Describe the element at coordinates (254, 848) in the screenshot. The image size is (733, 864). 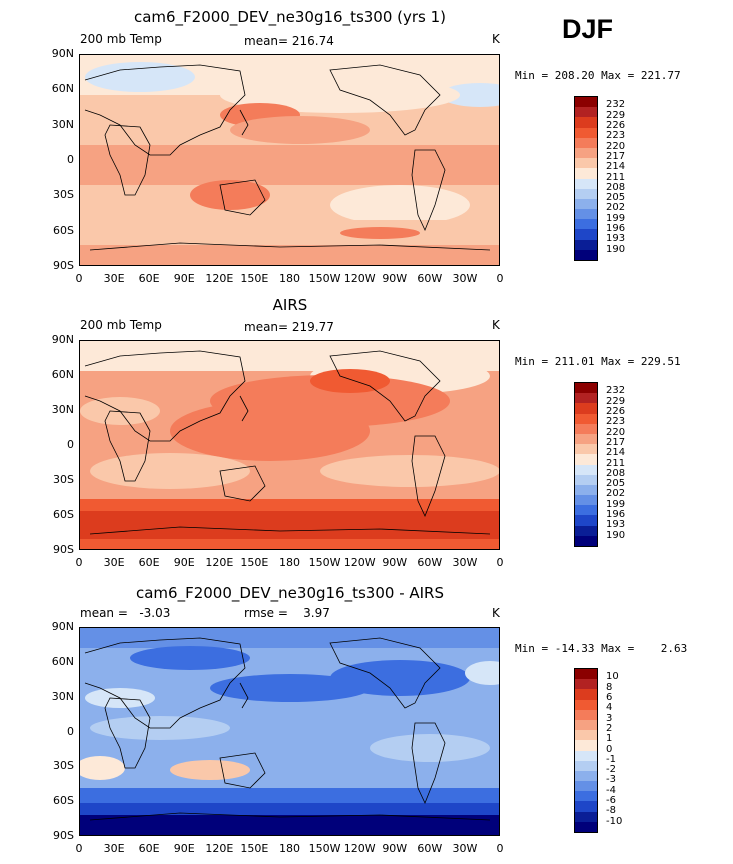
I see `lon-tick-label: 150E` at that location.